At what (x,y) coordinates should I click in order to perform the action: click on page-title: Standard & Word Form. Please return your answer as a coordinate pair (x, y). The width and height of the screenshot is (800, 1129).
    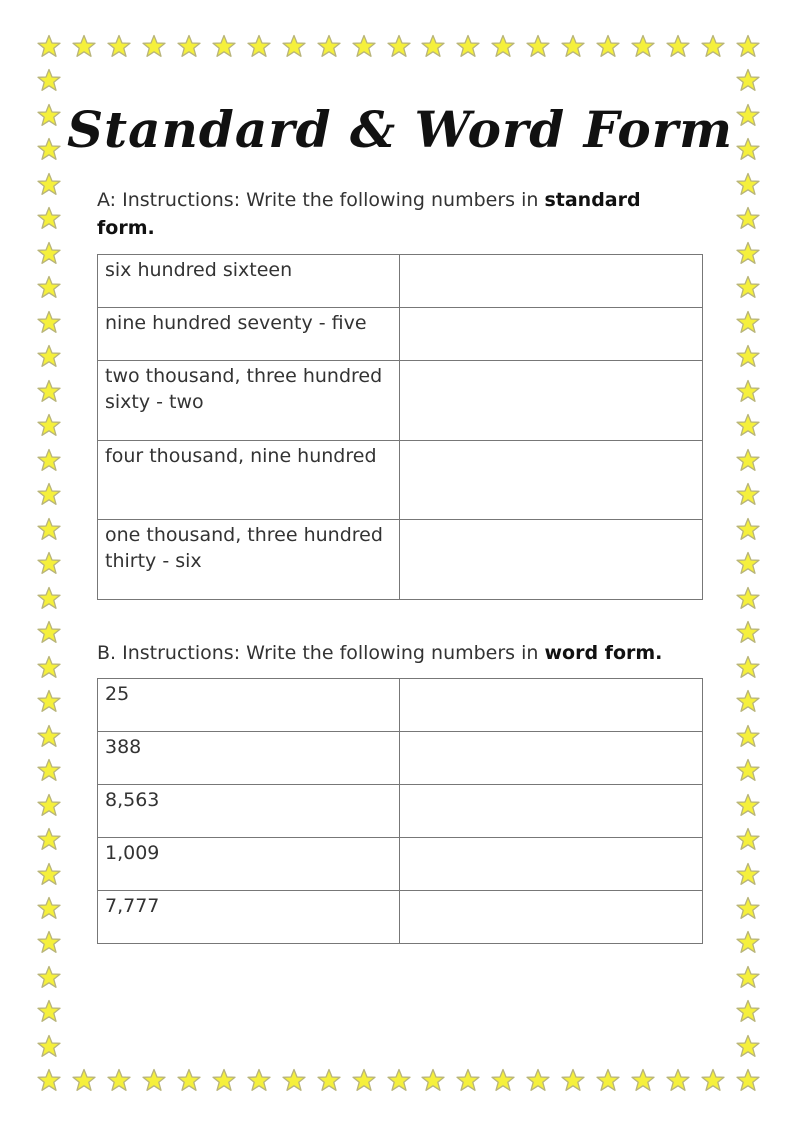
    Looking at the image, I should click on (400, 129).